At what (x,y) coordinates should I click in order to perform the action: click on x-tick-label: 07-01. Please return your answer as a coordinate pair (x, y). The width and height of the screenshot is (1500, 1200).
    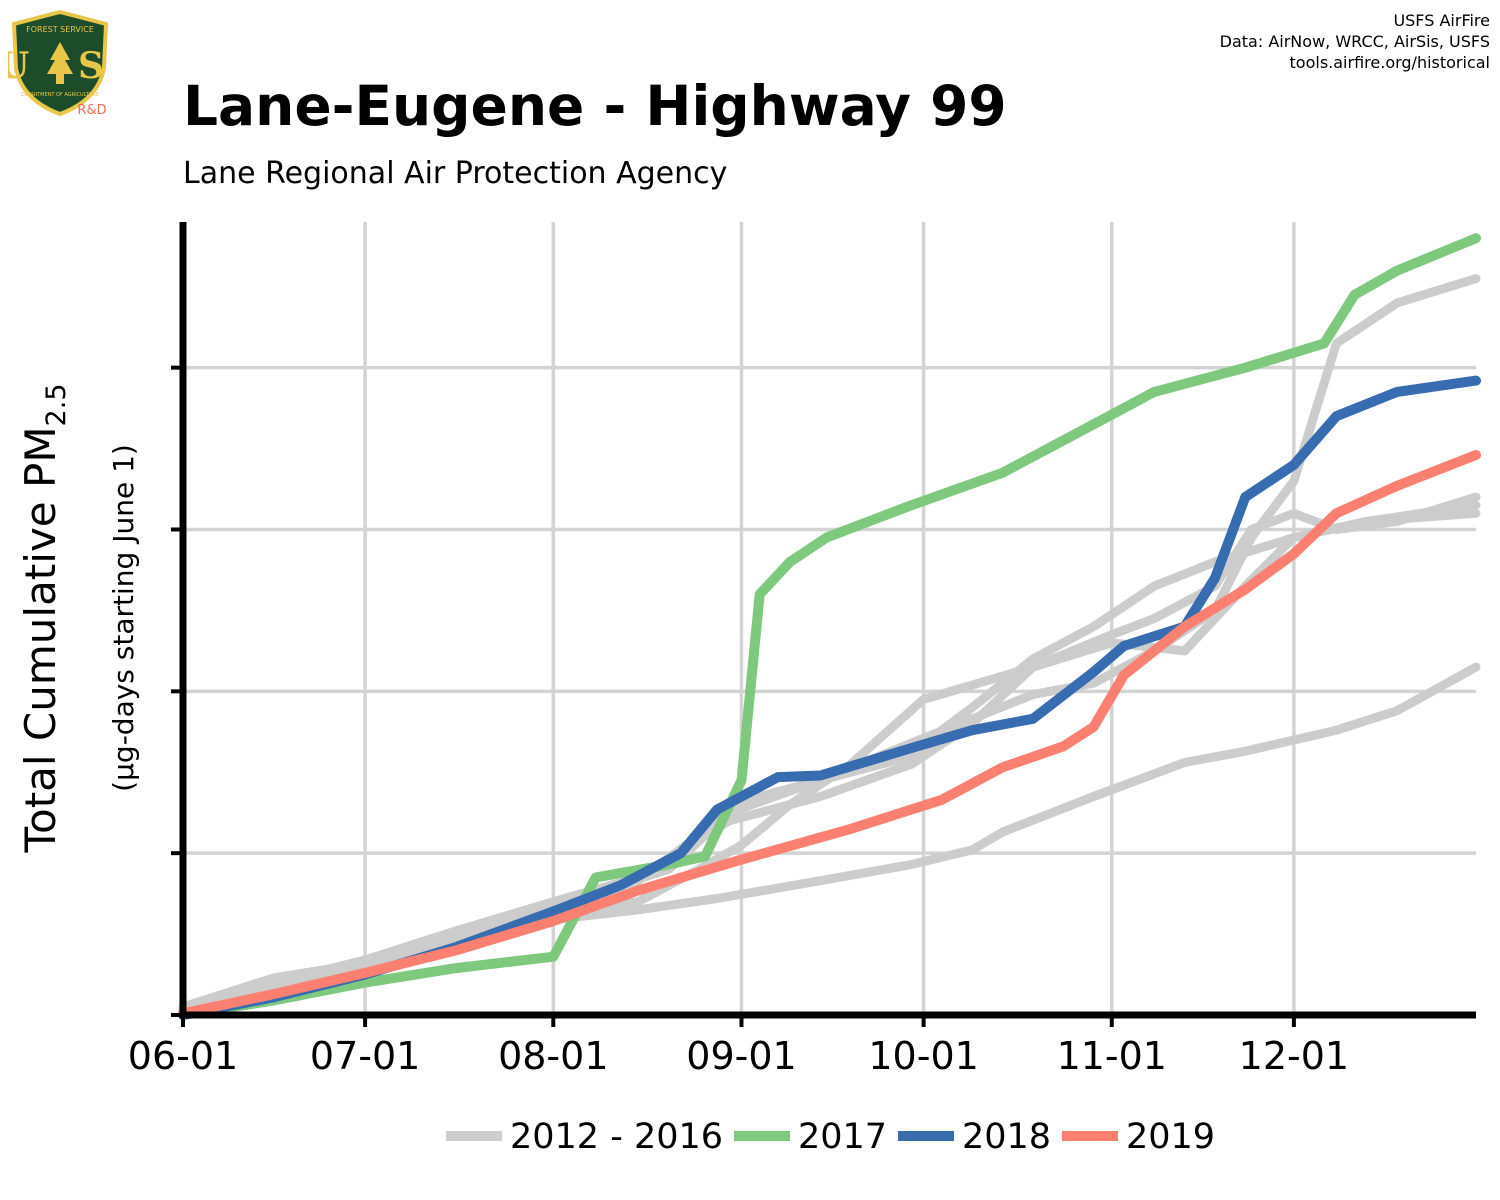
    Looking at the image, I should click on (365, 1056).